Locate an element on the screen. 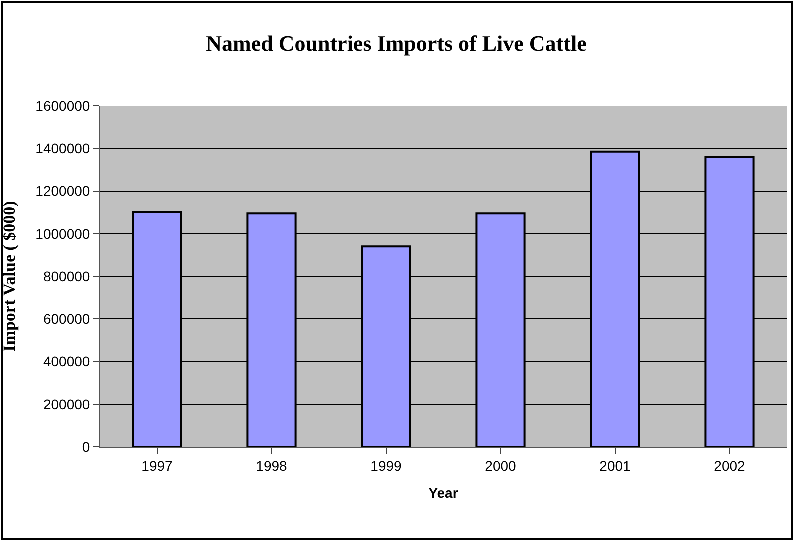  x-axis-title: Year is located at coordinates (443, 493).